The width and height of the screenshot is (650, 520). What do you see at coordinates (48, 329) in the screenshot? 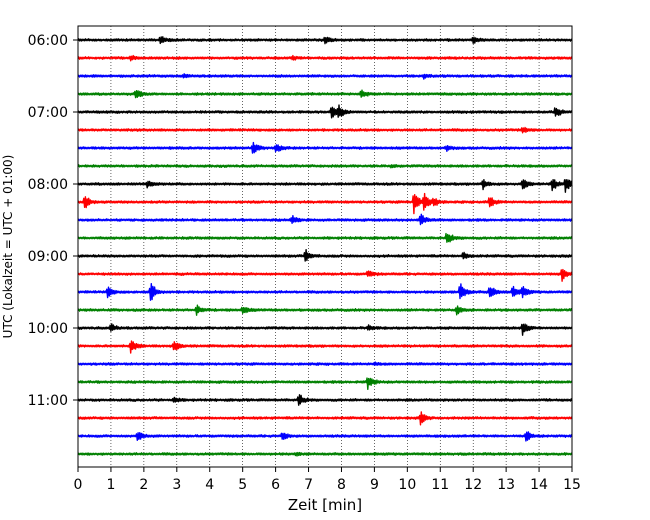
I see `y-tick-label: 10:00` at bounding box center [48, 329].